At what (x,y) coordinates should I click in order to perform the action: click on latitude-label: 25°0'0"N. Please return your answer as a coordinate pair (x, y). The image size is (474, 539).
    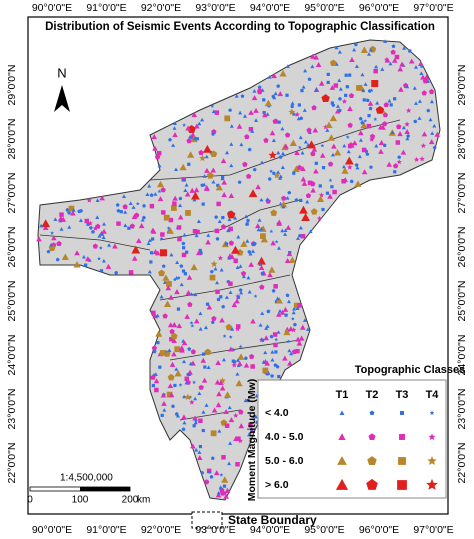
    Looking at the image, I should click on (12, 301).